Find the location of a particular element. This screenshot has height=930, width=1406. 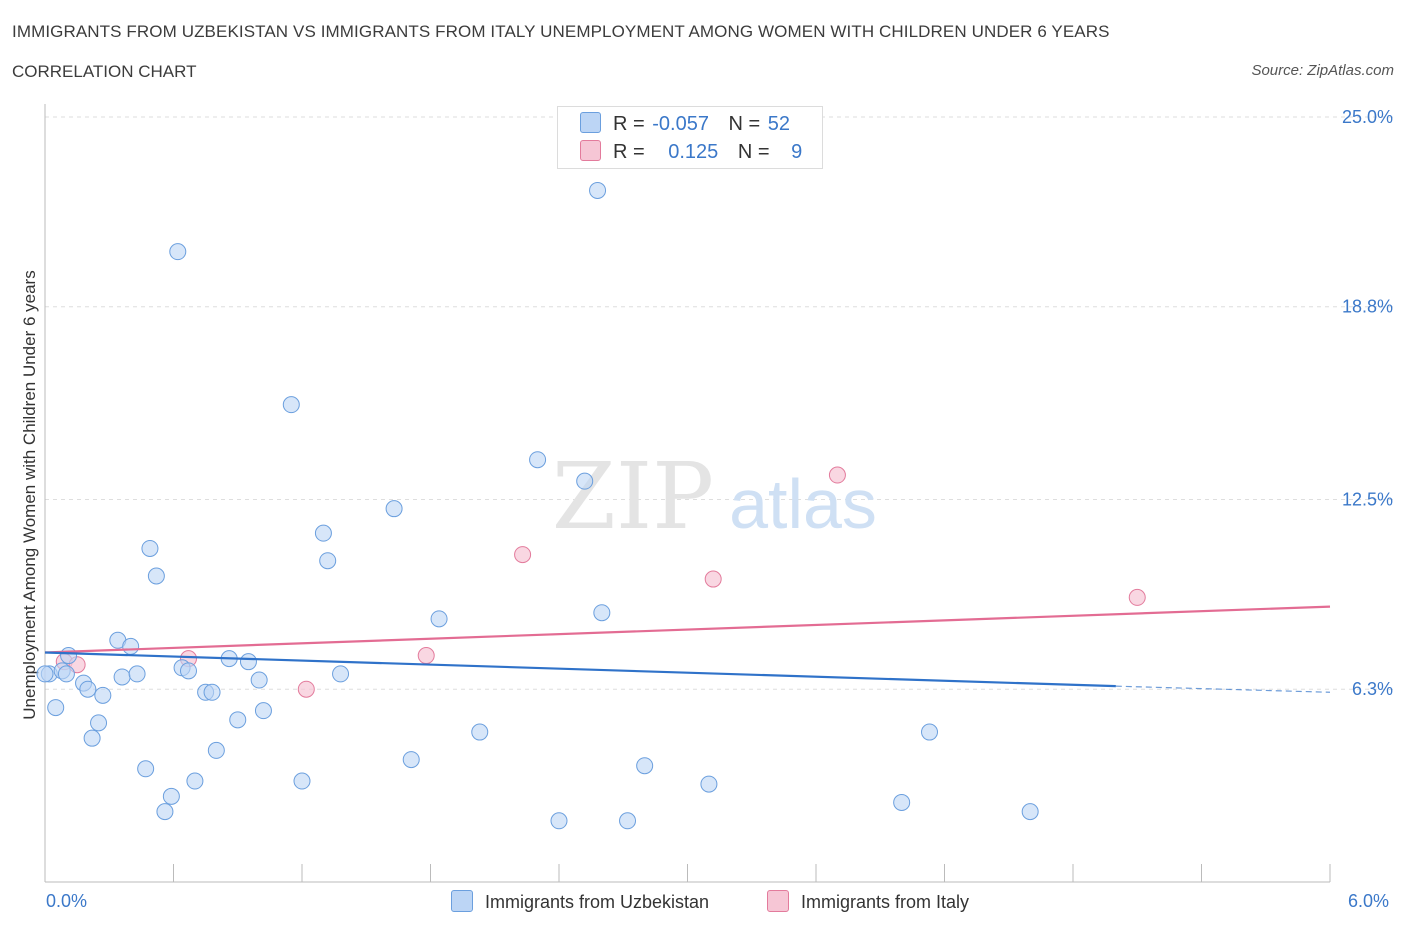

x-tick-max: 6.0% is located at coordinates (1369, 901).